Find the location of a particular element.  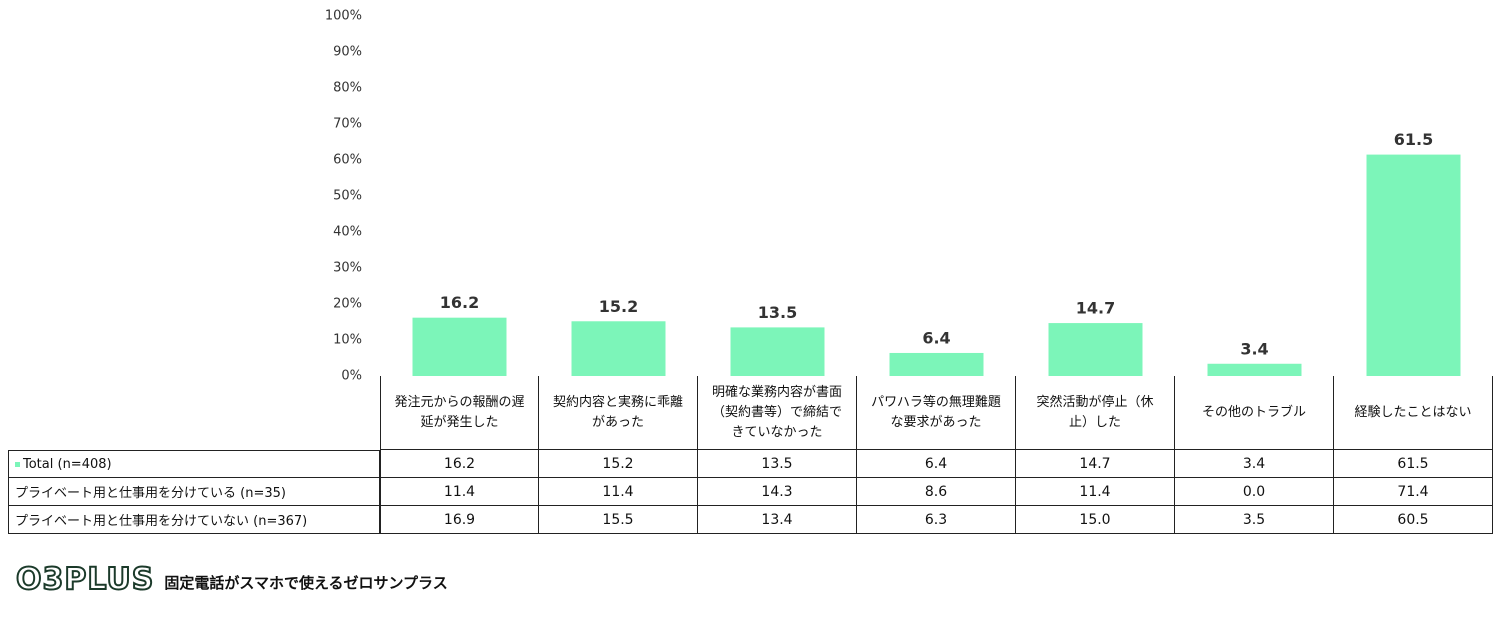

table-value: 16.9 is located at coordinates (459, 520).